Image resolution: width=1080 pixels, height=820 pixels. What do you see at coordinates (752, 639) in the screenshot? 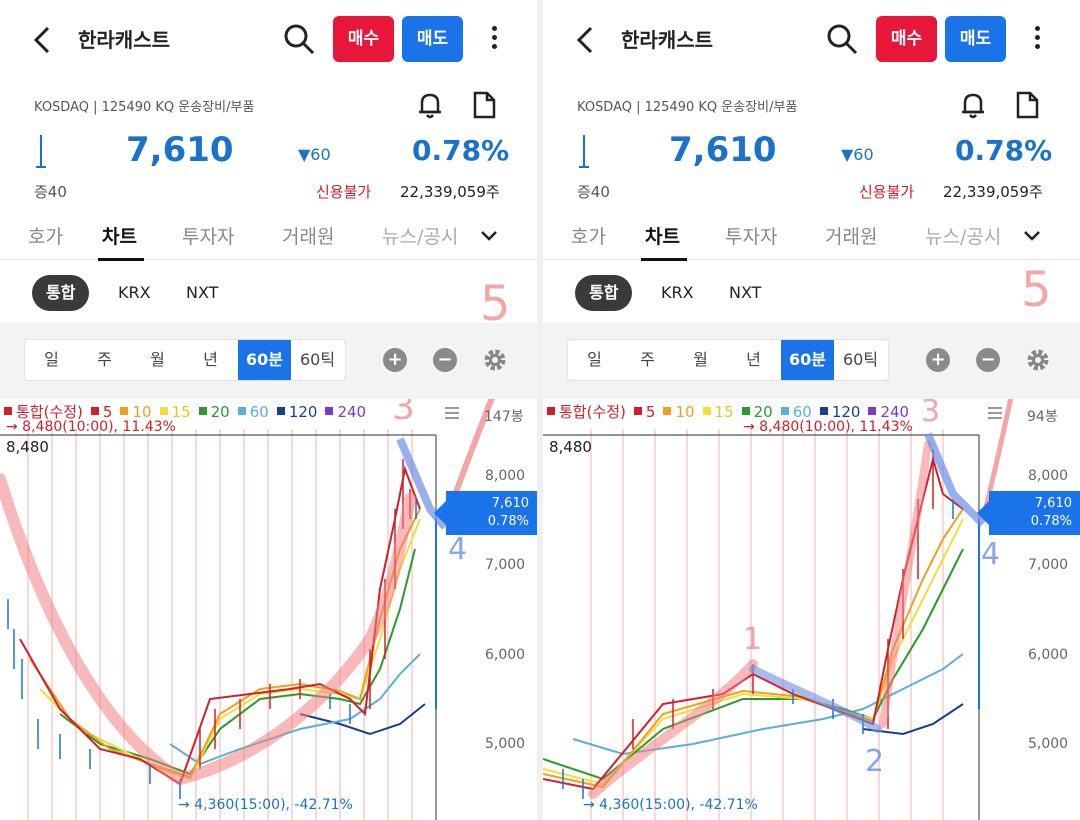
I see `annotation-1: 1` at bounding box center [752, 639].